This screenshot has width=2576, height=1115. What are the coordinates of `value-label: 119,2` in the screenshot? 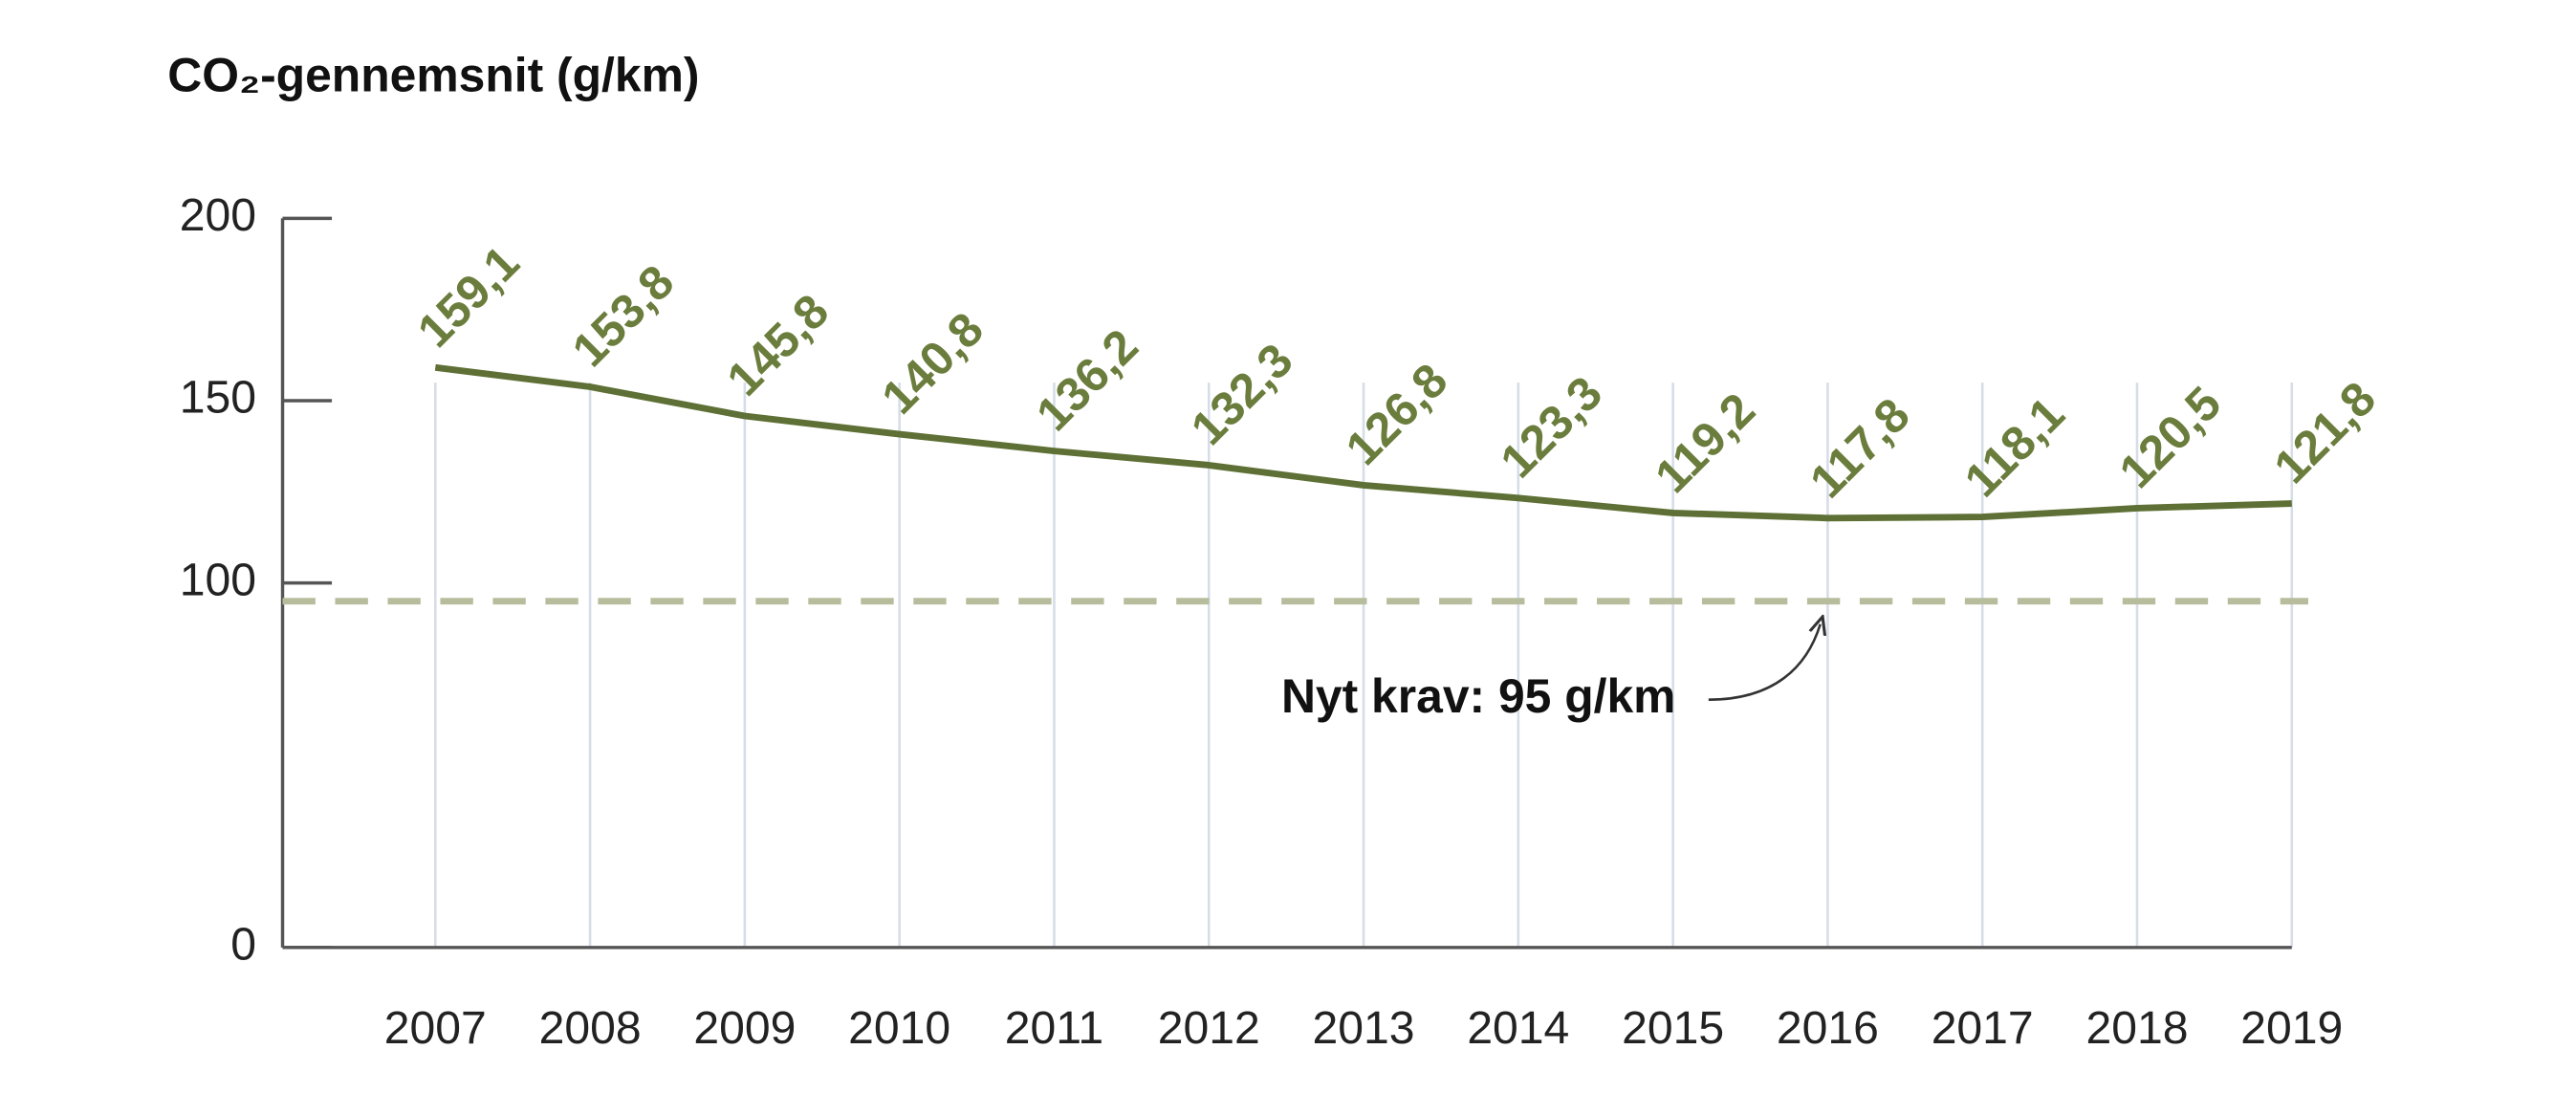 It's located at (1705, 443).